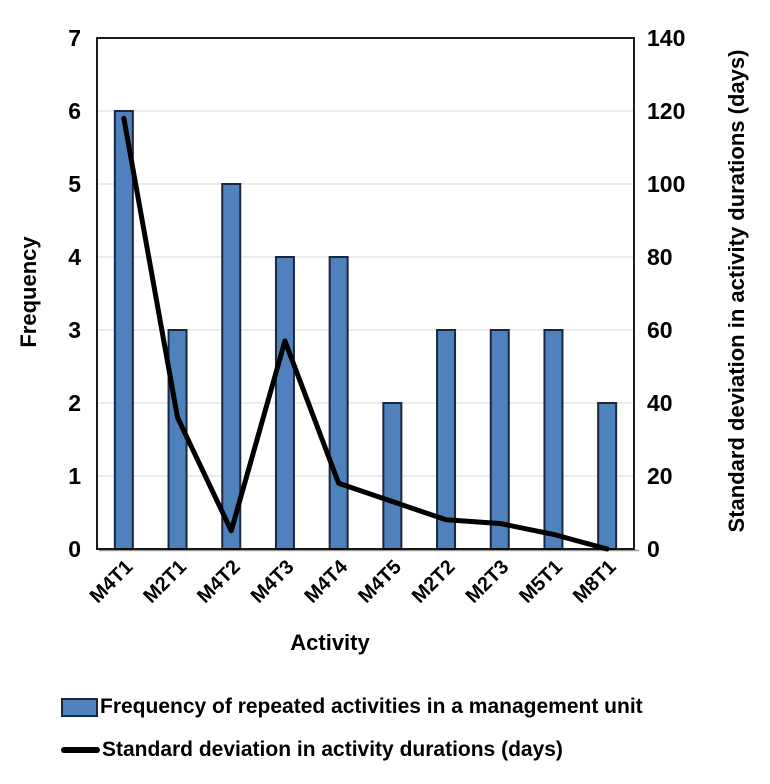 The width and height of the screenshot is (770, 784). I want to click on left-axis-tick-label: 2, so click(74, 403).